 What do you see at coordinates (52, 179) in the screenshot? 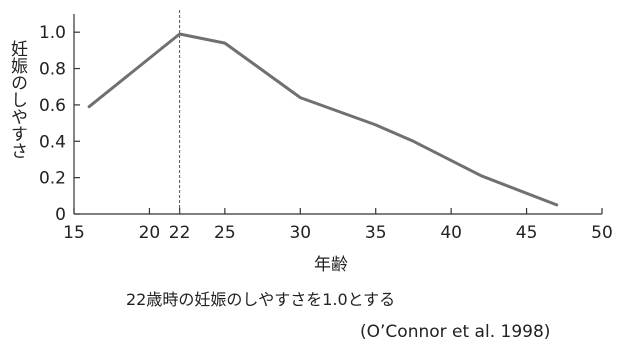
I see `y-tick-label: 0.2` at bounding box center [52, 179].